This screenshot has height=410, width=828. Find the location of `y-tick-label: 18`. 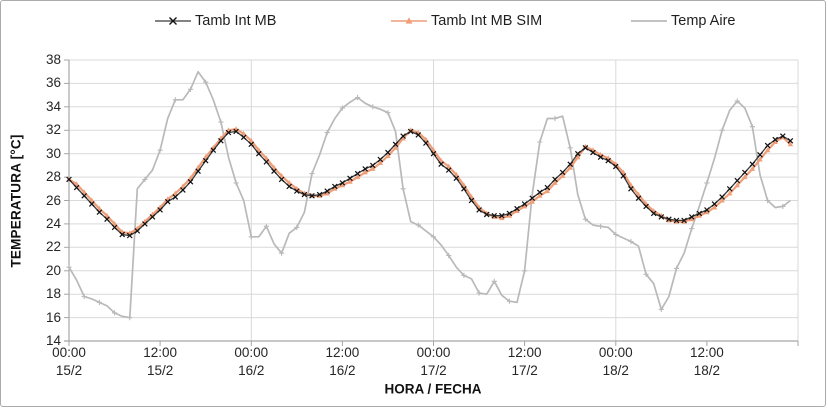

y-tick-label: 18 is located at coordinates (53, 294).